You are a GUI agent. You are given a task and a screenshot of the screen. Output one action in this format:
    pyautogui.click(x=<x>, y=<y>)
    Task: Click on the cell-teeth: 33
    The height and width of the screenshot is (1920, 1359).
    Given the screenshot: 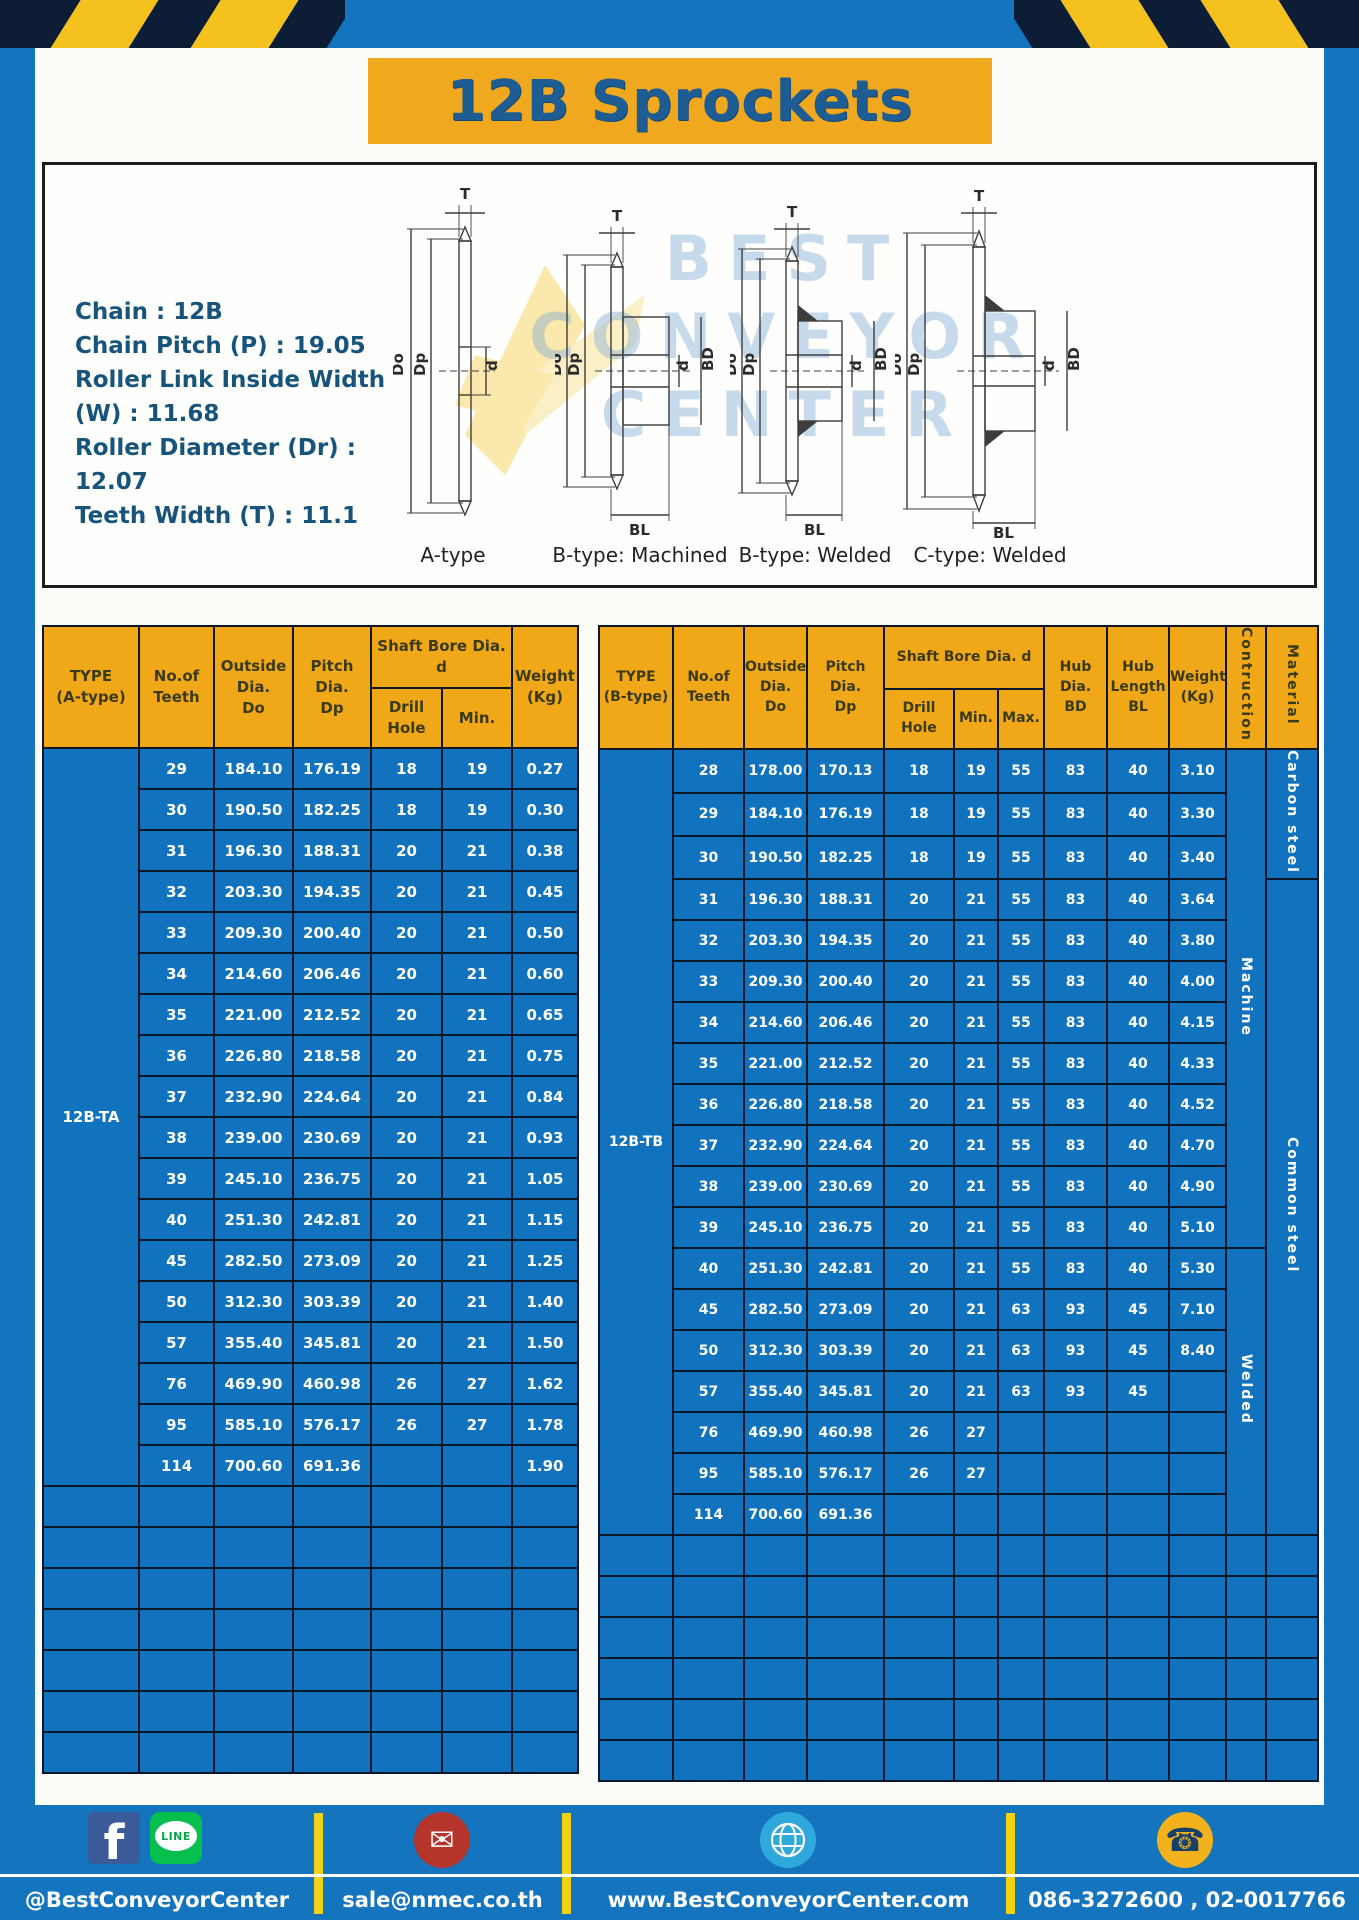 What is the action you would take?
    pyautogui.click(x=708, y=982)
    